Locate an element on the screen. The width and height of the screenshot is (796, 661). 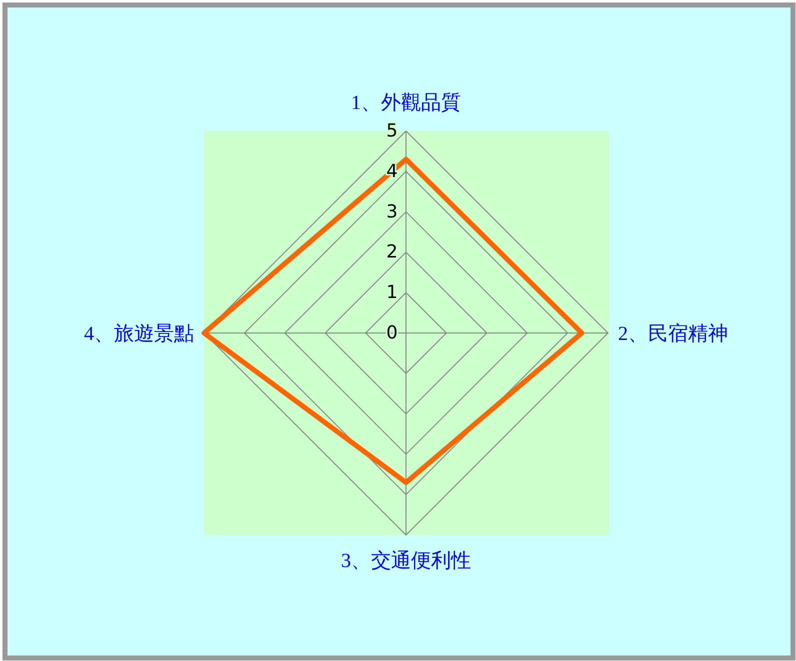
y-tick-label: 2 is located at coordinates (392, 252).